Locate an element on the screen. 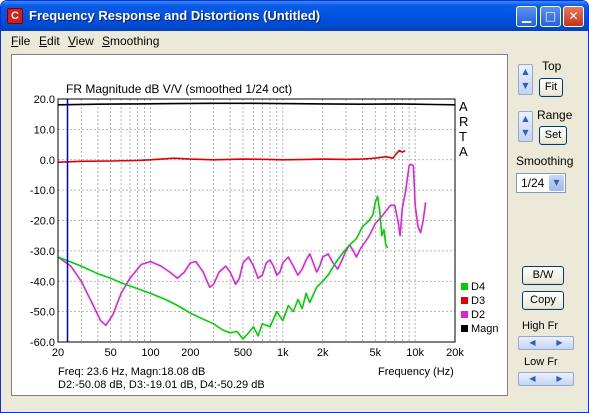 This screenshot has height=413, width=589. smoothing-select: 1/24 ▼ is located at coordinates (541, 183).